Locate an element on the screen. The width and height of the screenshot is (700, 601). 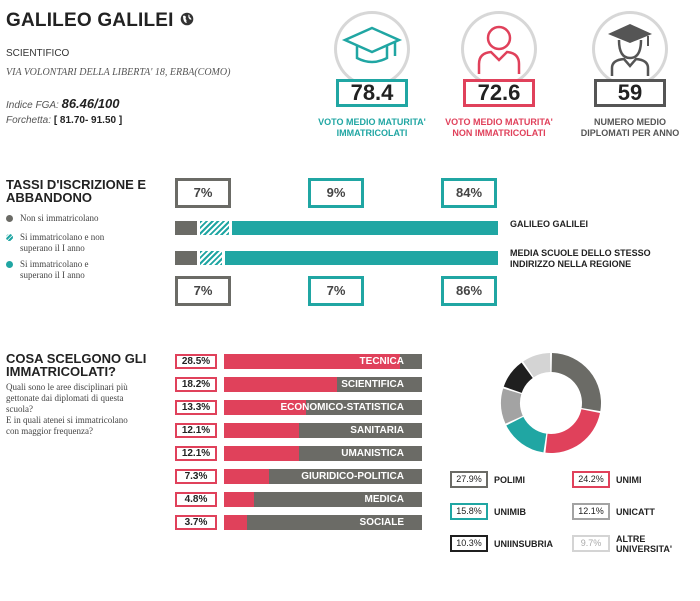
university-pct: 27.9% is located at coordinates (469, 479).